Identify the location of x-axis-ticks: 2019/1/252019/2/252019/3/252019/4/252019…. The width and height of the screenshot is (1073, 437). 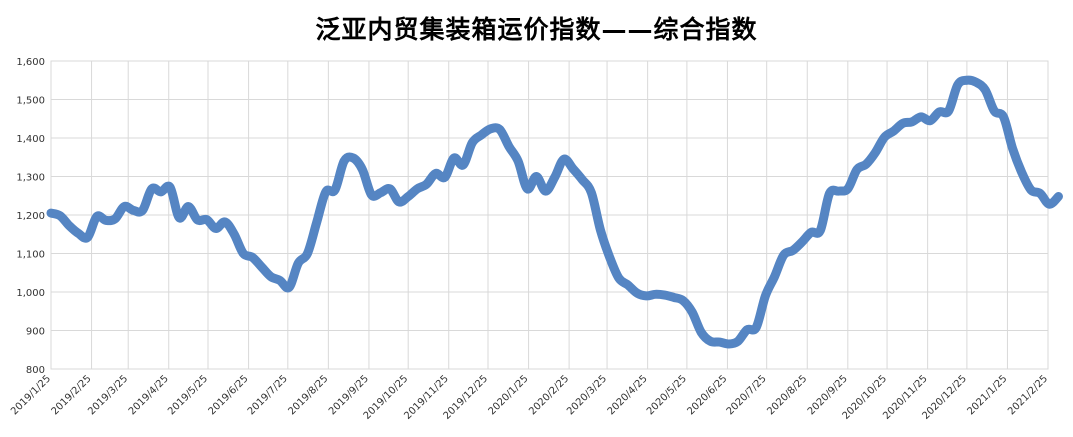
(529, 397).